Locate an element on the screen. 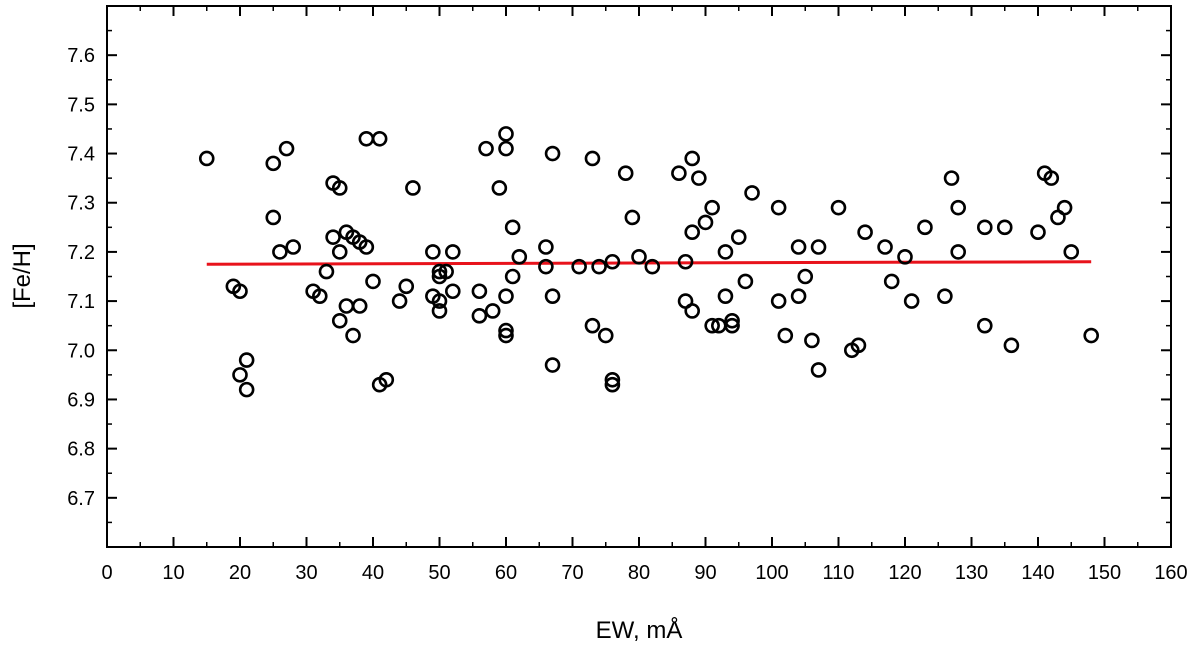 The image size is (1200, 647). x-tick-label: 40 is located at coordinates (373, 573).